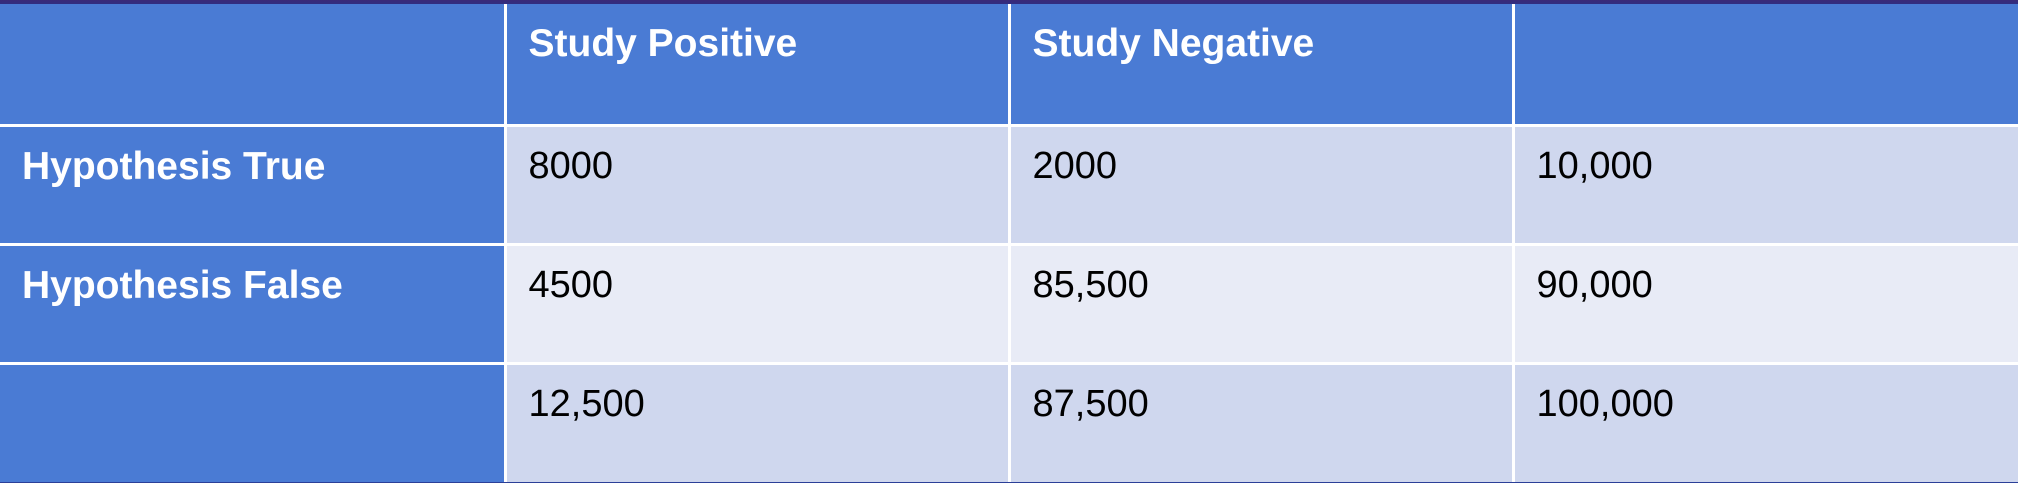 This screenshot has height=483, width=2018. Describe the element at coordinates (253, 65) in the screenshot. I see `header-cell-corner` at that location.